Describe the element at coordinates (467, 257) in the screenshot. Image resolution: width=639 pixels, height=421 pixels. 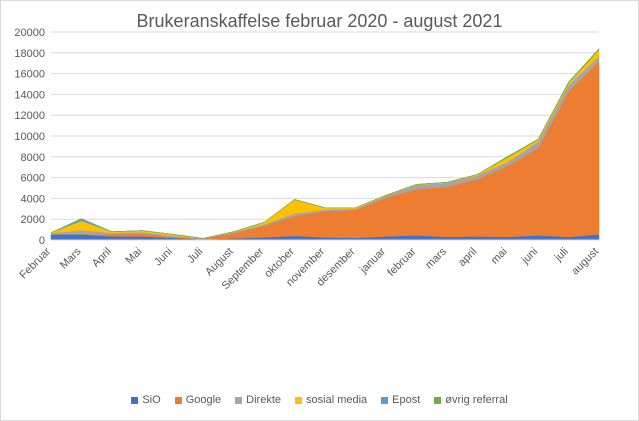
I see `x-tick-label: april` at that location.